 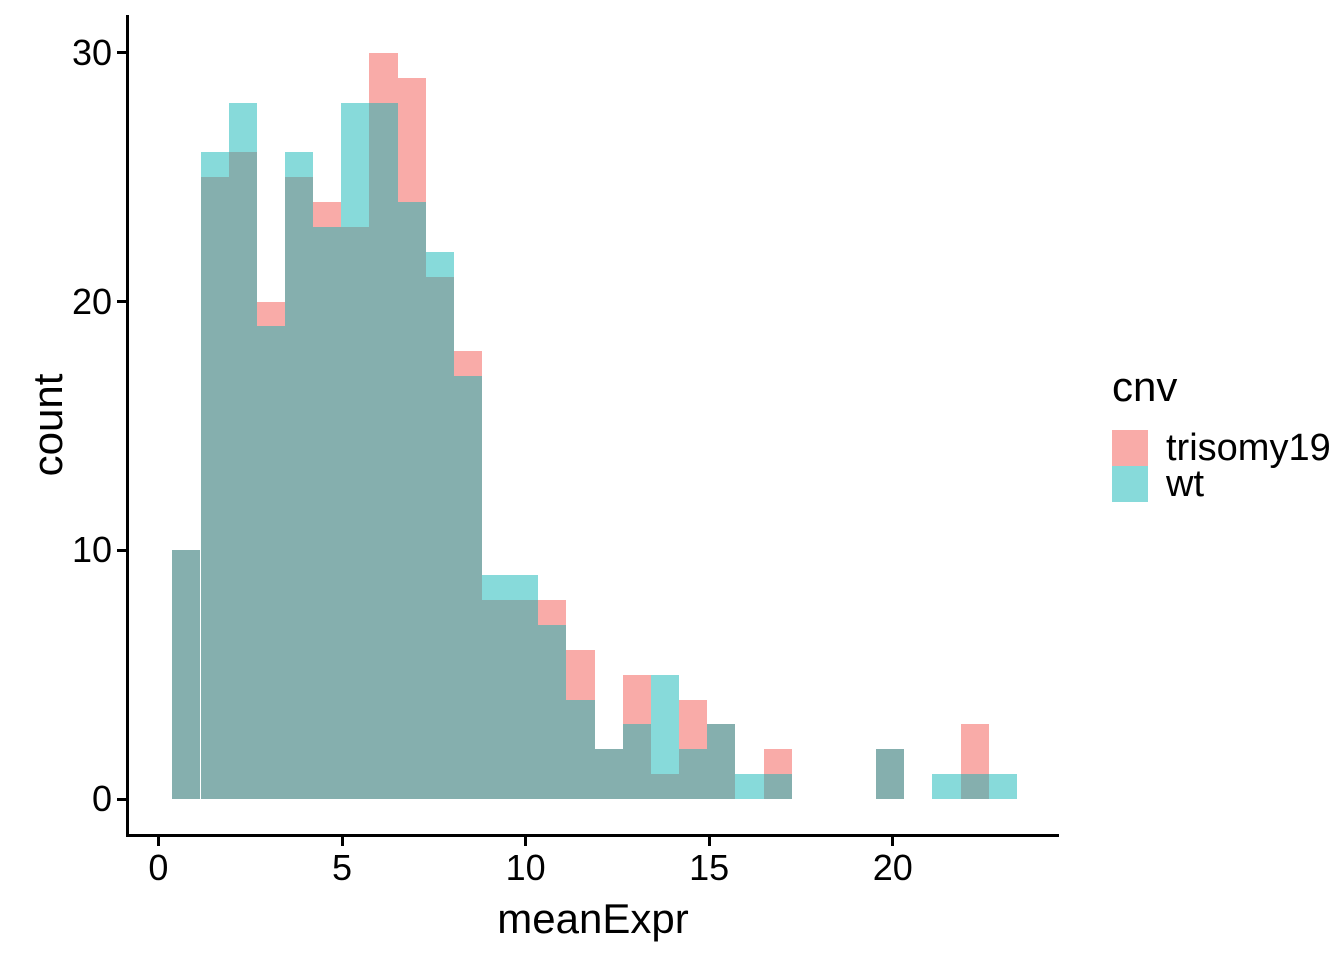 I want to click on y-tick-label: 30, so click(x=91, y=52).